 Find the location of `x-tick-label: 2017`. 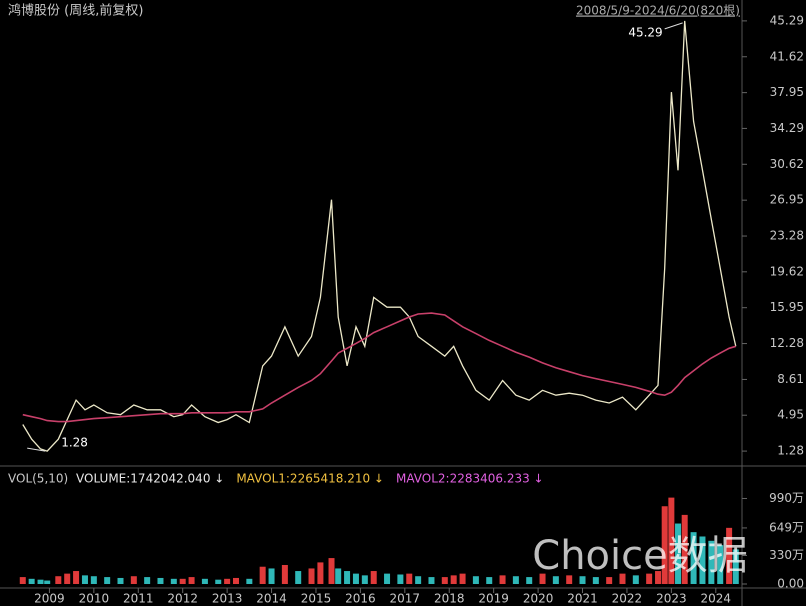

x-tick-label: 2017 is located at coordinates (405, 599).